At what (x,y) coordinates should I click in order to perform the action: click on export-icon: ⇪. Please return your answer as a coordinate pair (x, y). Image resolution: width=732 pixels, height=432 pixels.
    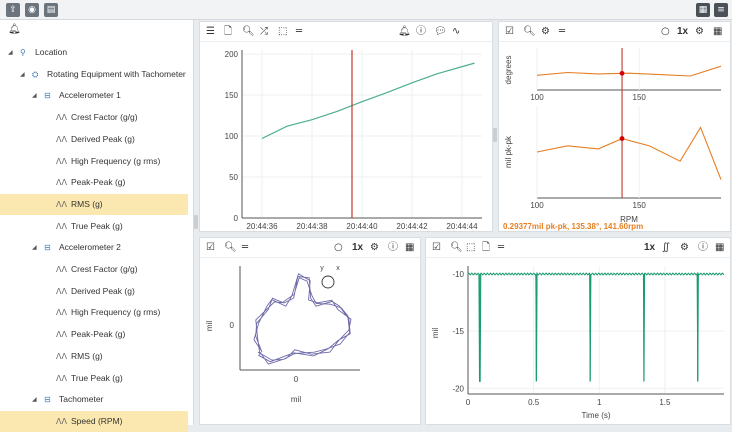
    Looking at the image, I should click on (13, 10).